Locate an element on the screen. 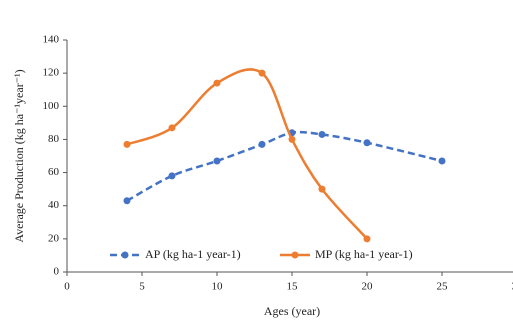 This screenshot has height=322, width=513. x-tick-label: 5 is located at coordinates (142, 287).